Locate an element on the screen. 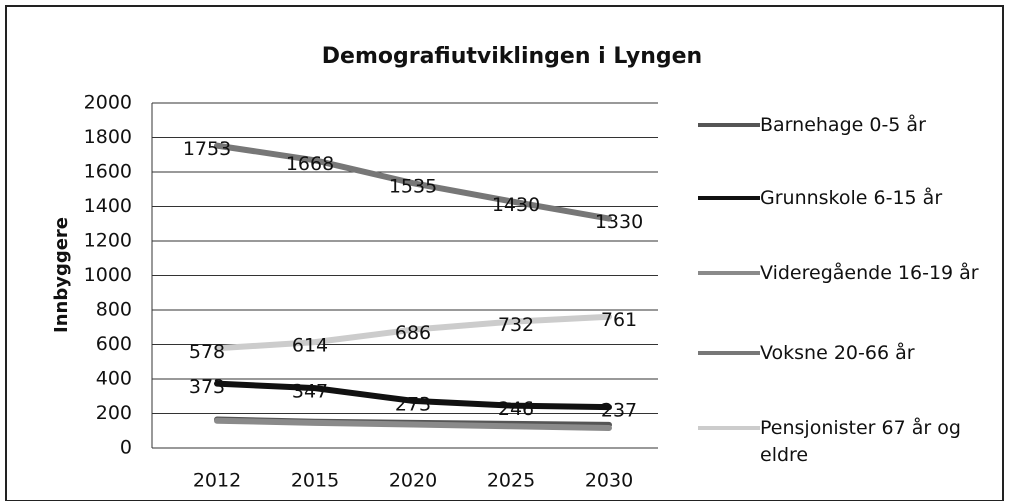  x-tick-label: 2020 is located at coordinates (413, 481).